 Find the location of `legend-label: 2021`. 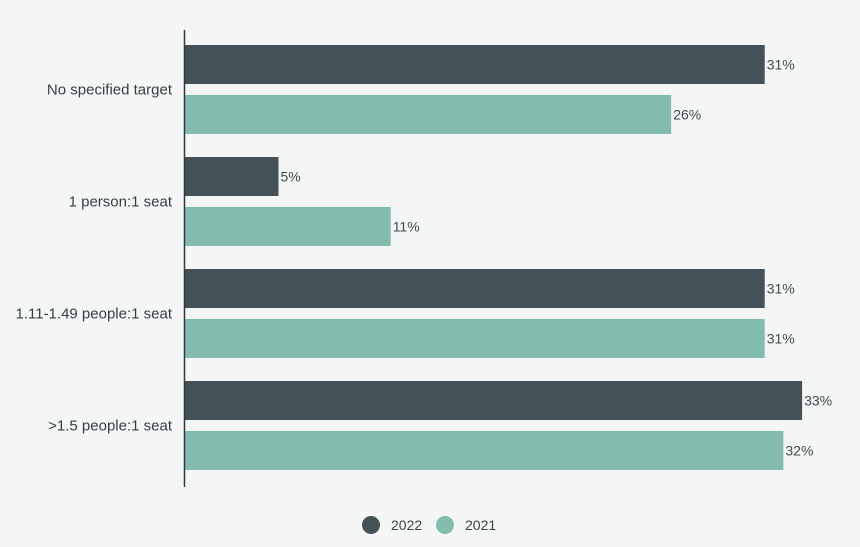

legend-label: 2021 is located at coordinates (480, 525).